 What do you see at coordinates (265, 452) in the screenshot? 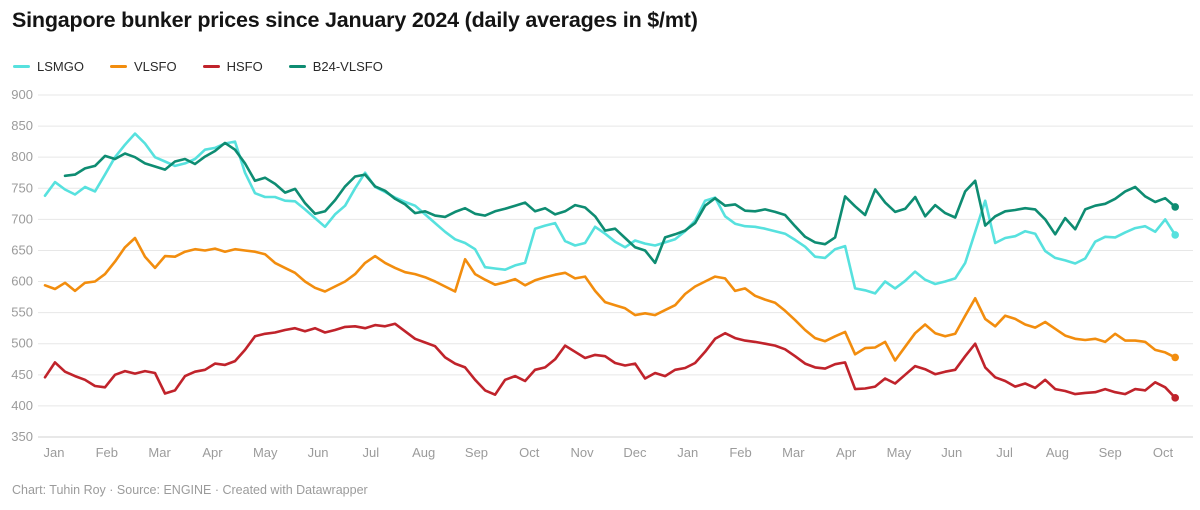
I see `x-tick-label-4-may: May` at bounding box center [265, 452].